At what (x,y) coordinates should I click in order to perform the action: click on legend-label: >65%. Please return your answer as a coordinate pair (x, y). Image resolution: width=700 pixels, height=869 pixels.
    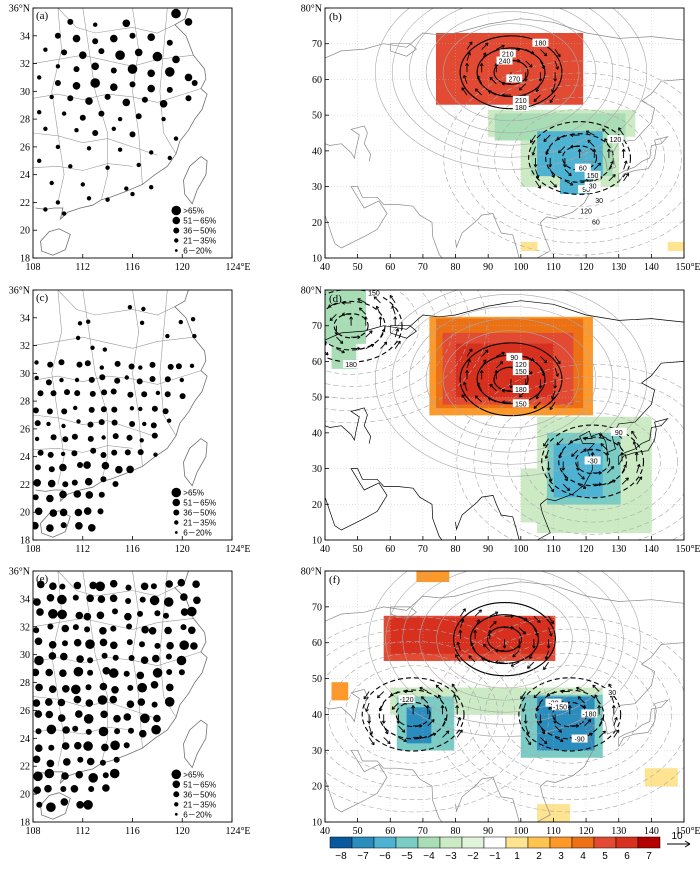
    Looking at the image, I should click on (193, 211).